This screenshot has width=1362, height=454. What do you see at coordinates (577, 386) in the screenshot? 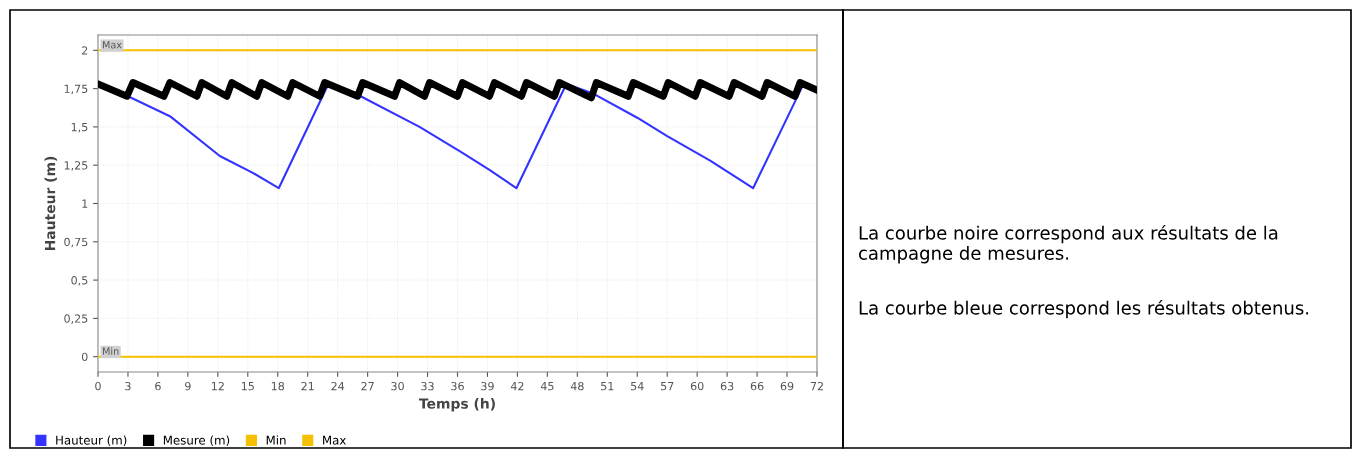
I see `x-tick-label: 48` at bounding box center [577, 386].